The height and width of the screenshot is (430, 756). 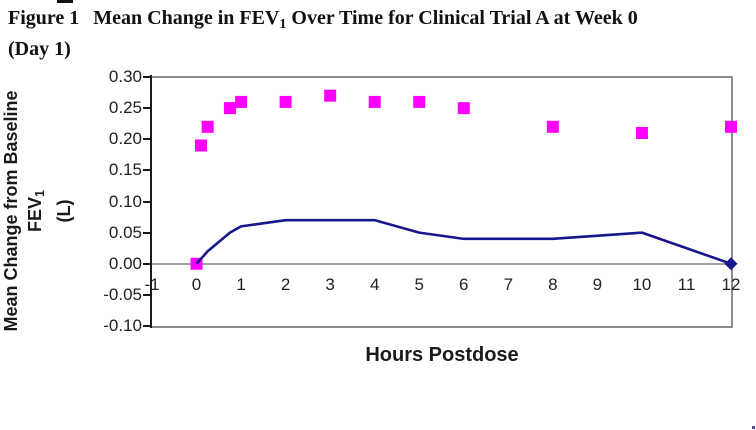 What do you see at coordinates (642, 284) in the screenshot?
I see `x-tick-label: 10` at bounding box center [642, 284].